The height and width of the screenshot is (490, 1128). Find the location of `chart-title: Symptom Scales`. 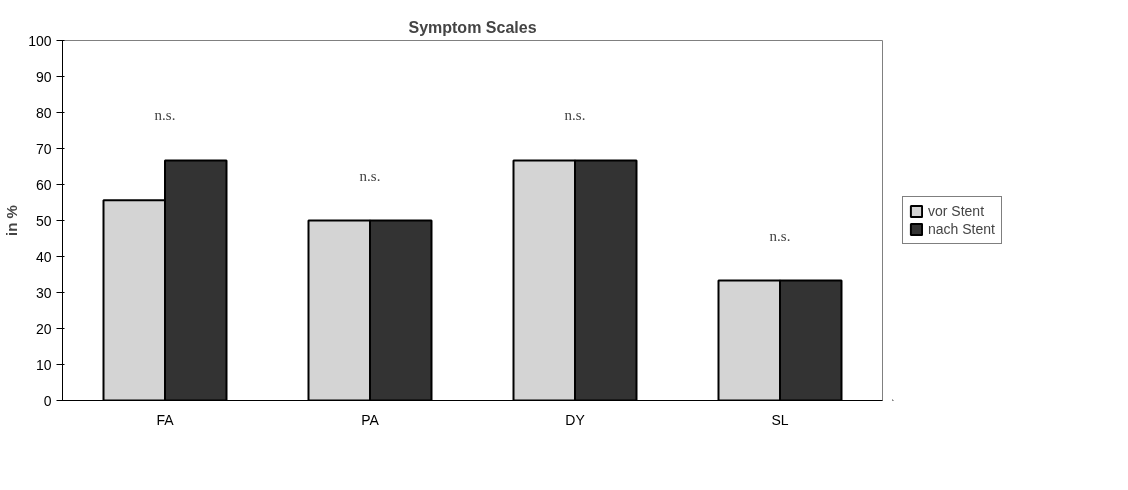

chart-title: Symptom Scales is located at coordinates (472, 27).